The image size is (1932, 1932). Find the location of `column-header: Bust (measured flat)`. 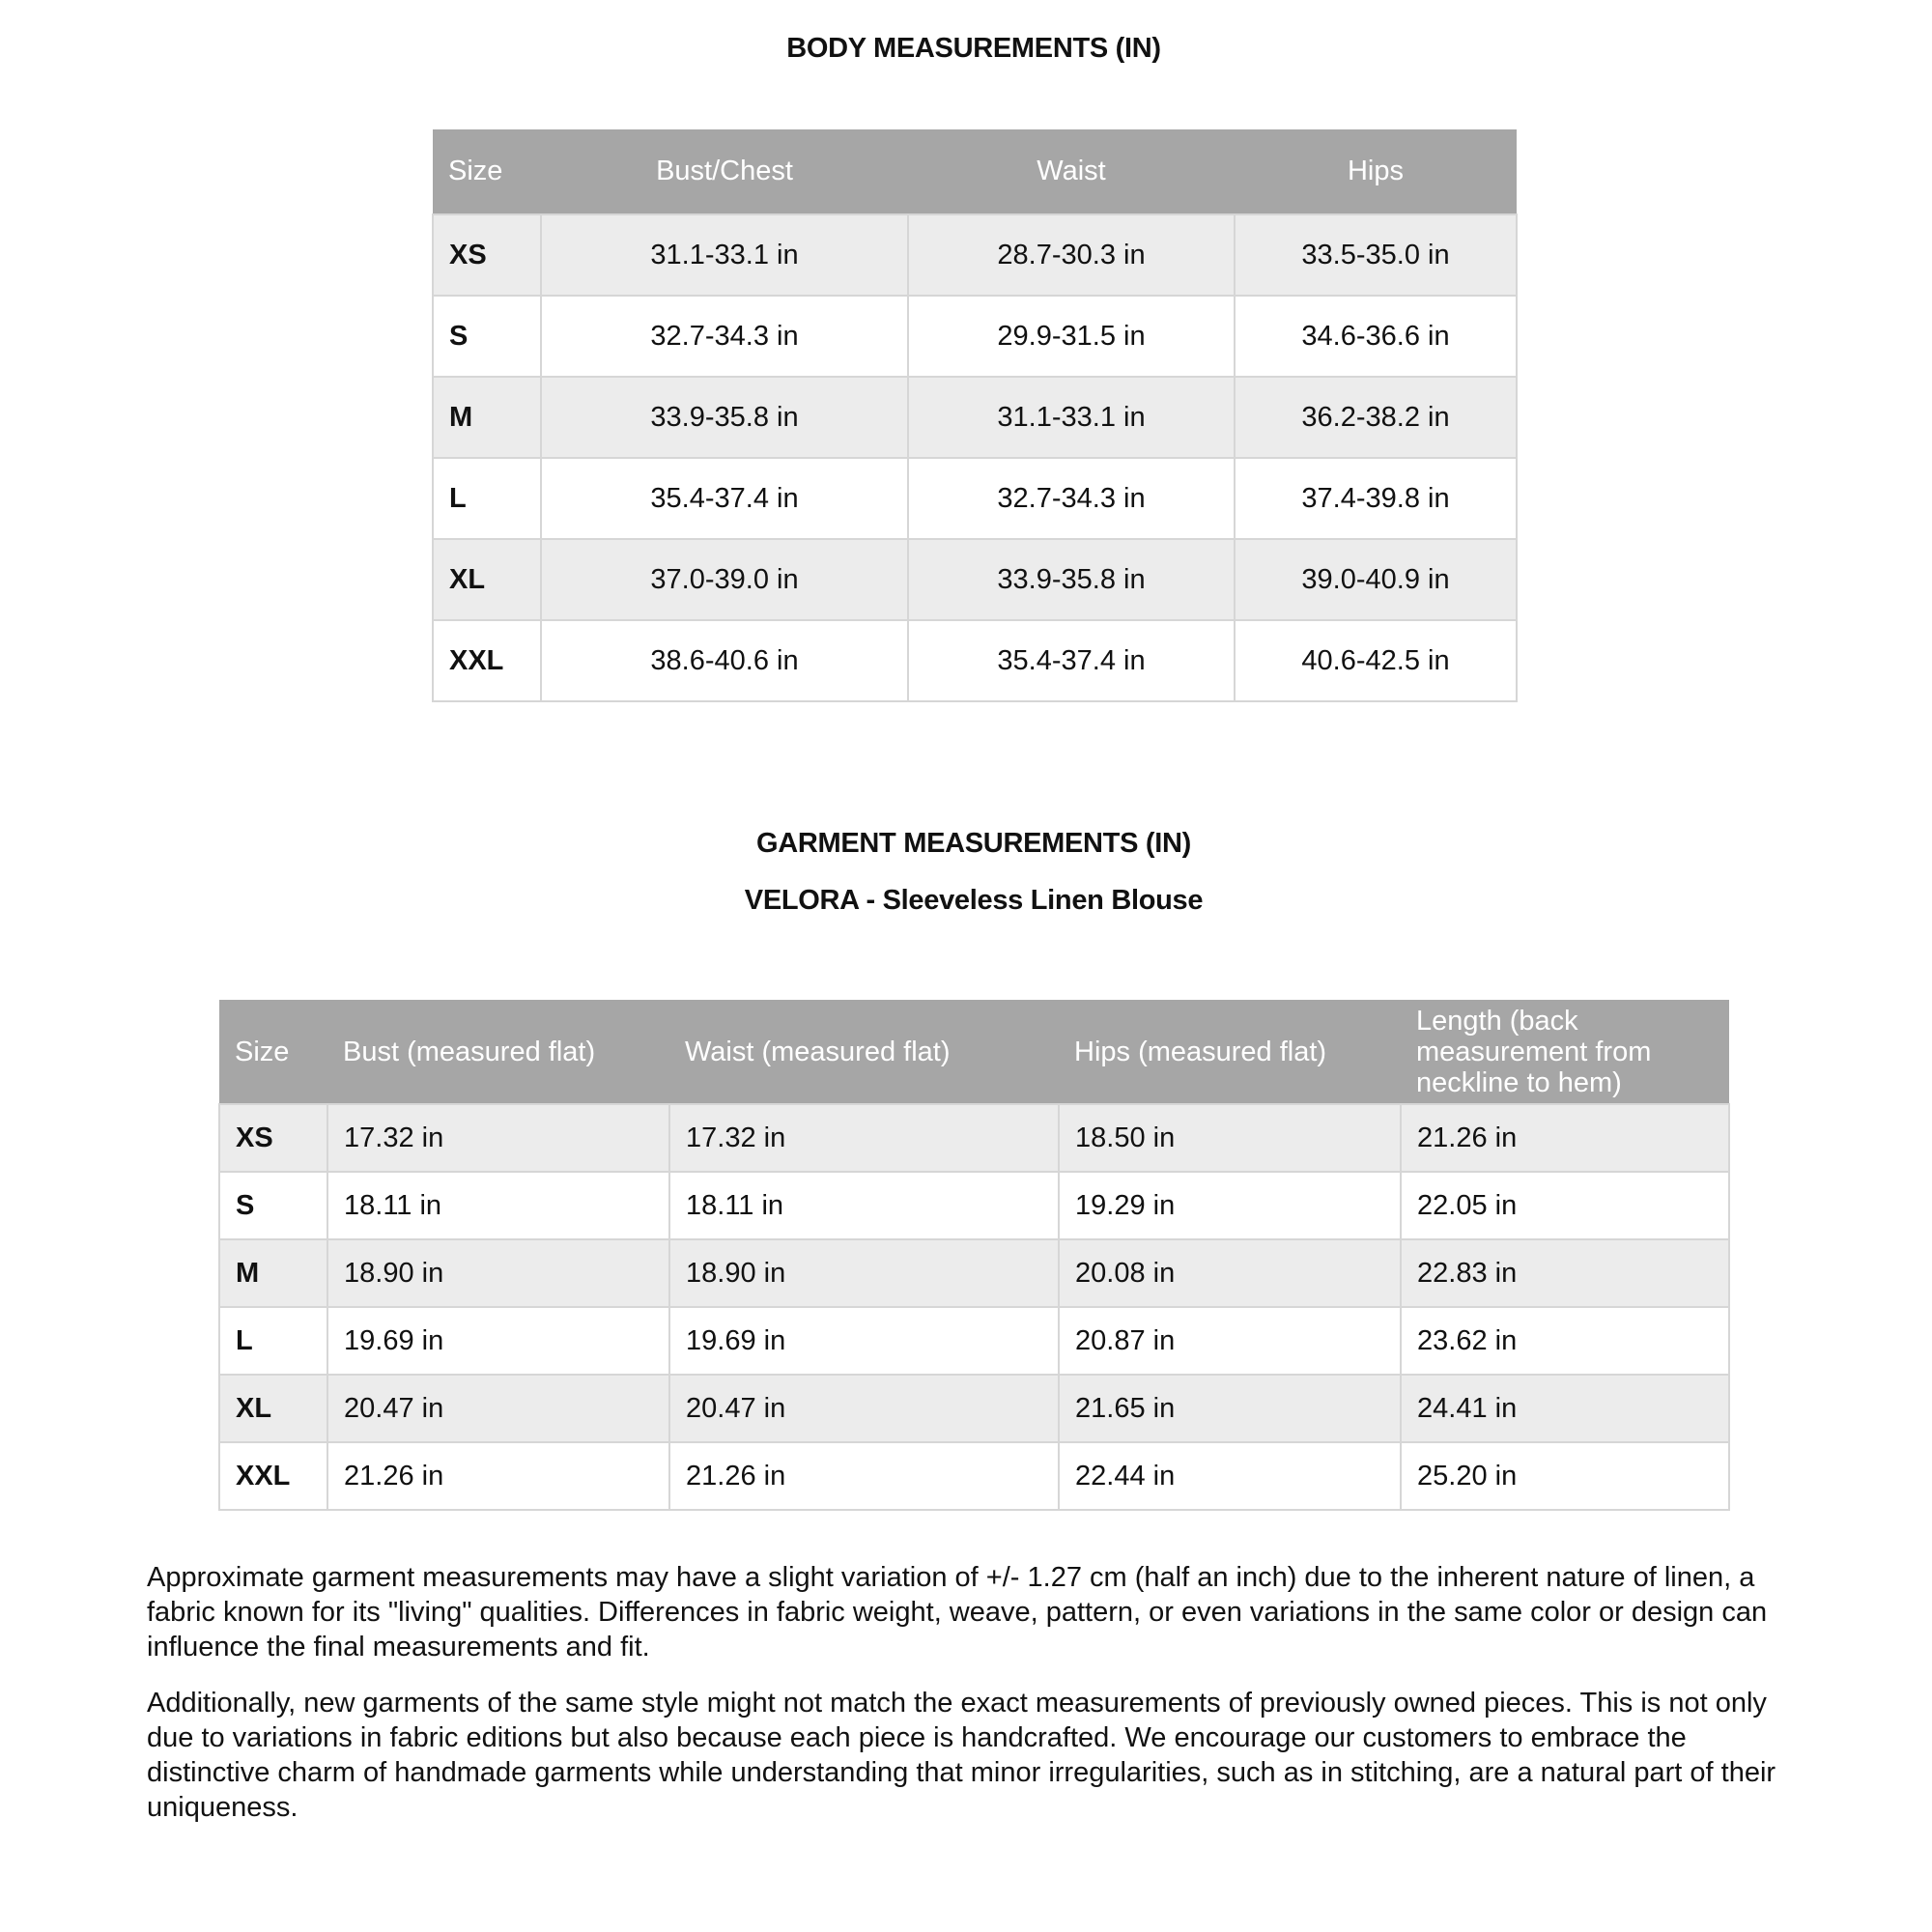

column-header: Bust (measured flat) is located at coordinates (498, 1052).